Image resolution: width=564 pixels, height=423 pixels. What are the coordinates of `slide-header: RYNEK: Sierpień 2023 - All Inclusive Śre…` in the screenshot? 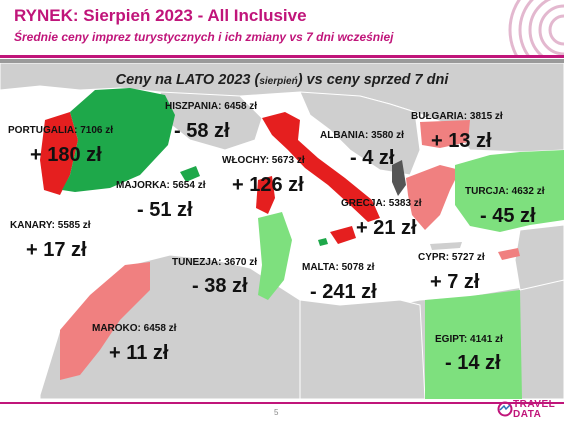 It's located at (282, 31).